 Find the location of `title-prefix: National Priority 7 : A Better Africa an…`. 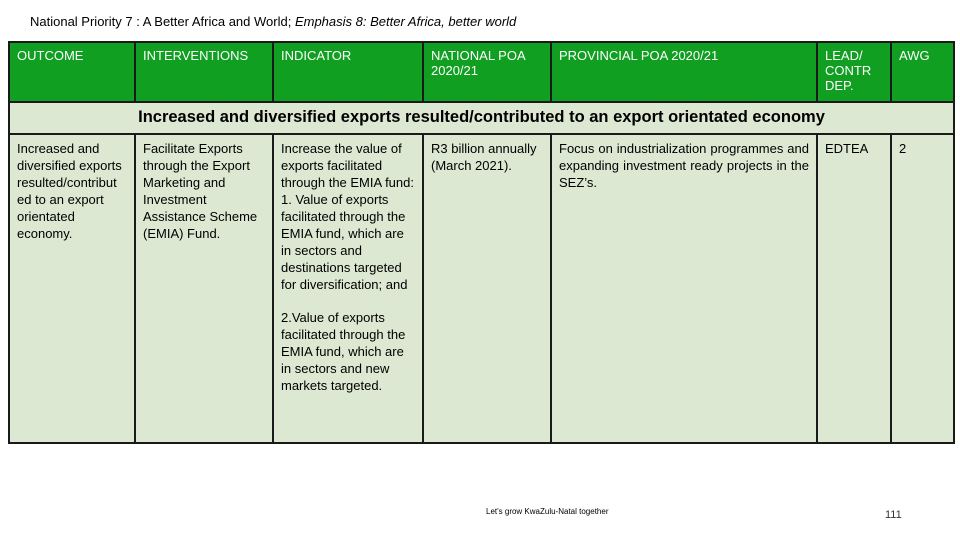

title-prefix: National Priority 7 : A Better Africa an… is located at coordinates (162, 21).